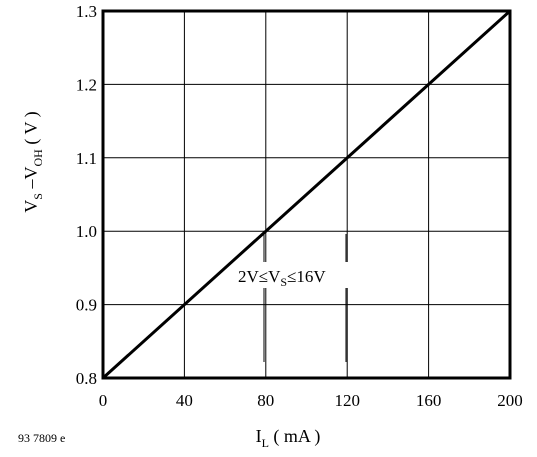 Image resolution: width=537 pixels, height=457 pixels. I want to click on y-axis-label-sub-oh: OH, so click(38, 158).